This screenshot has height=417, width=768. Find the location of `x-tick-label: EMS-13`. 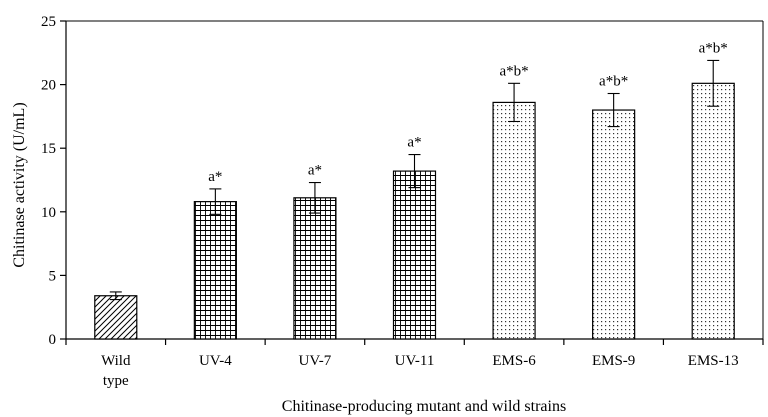

x-tick-label: EMS-13 is located at coordinates (713, 361).